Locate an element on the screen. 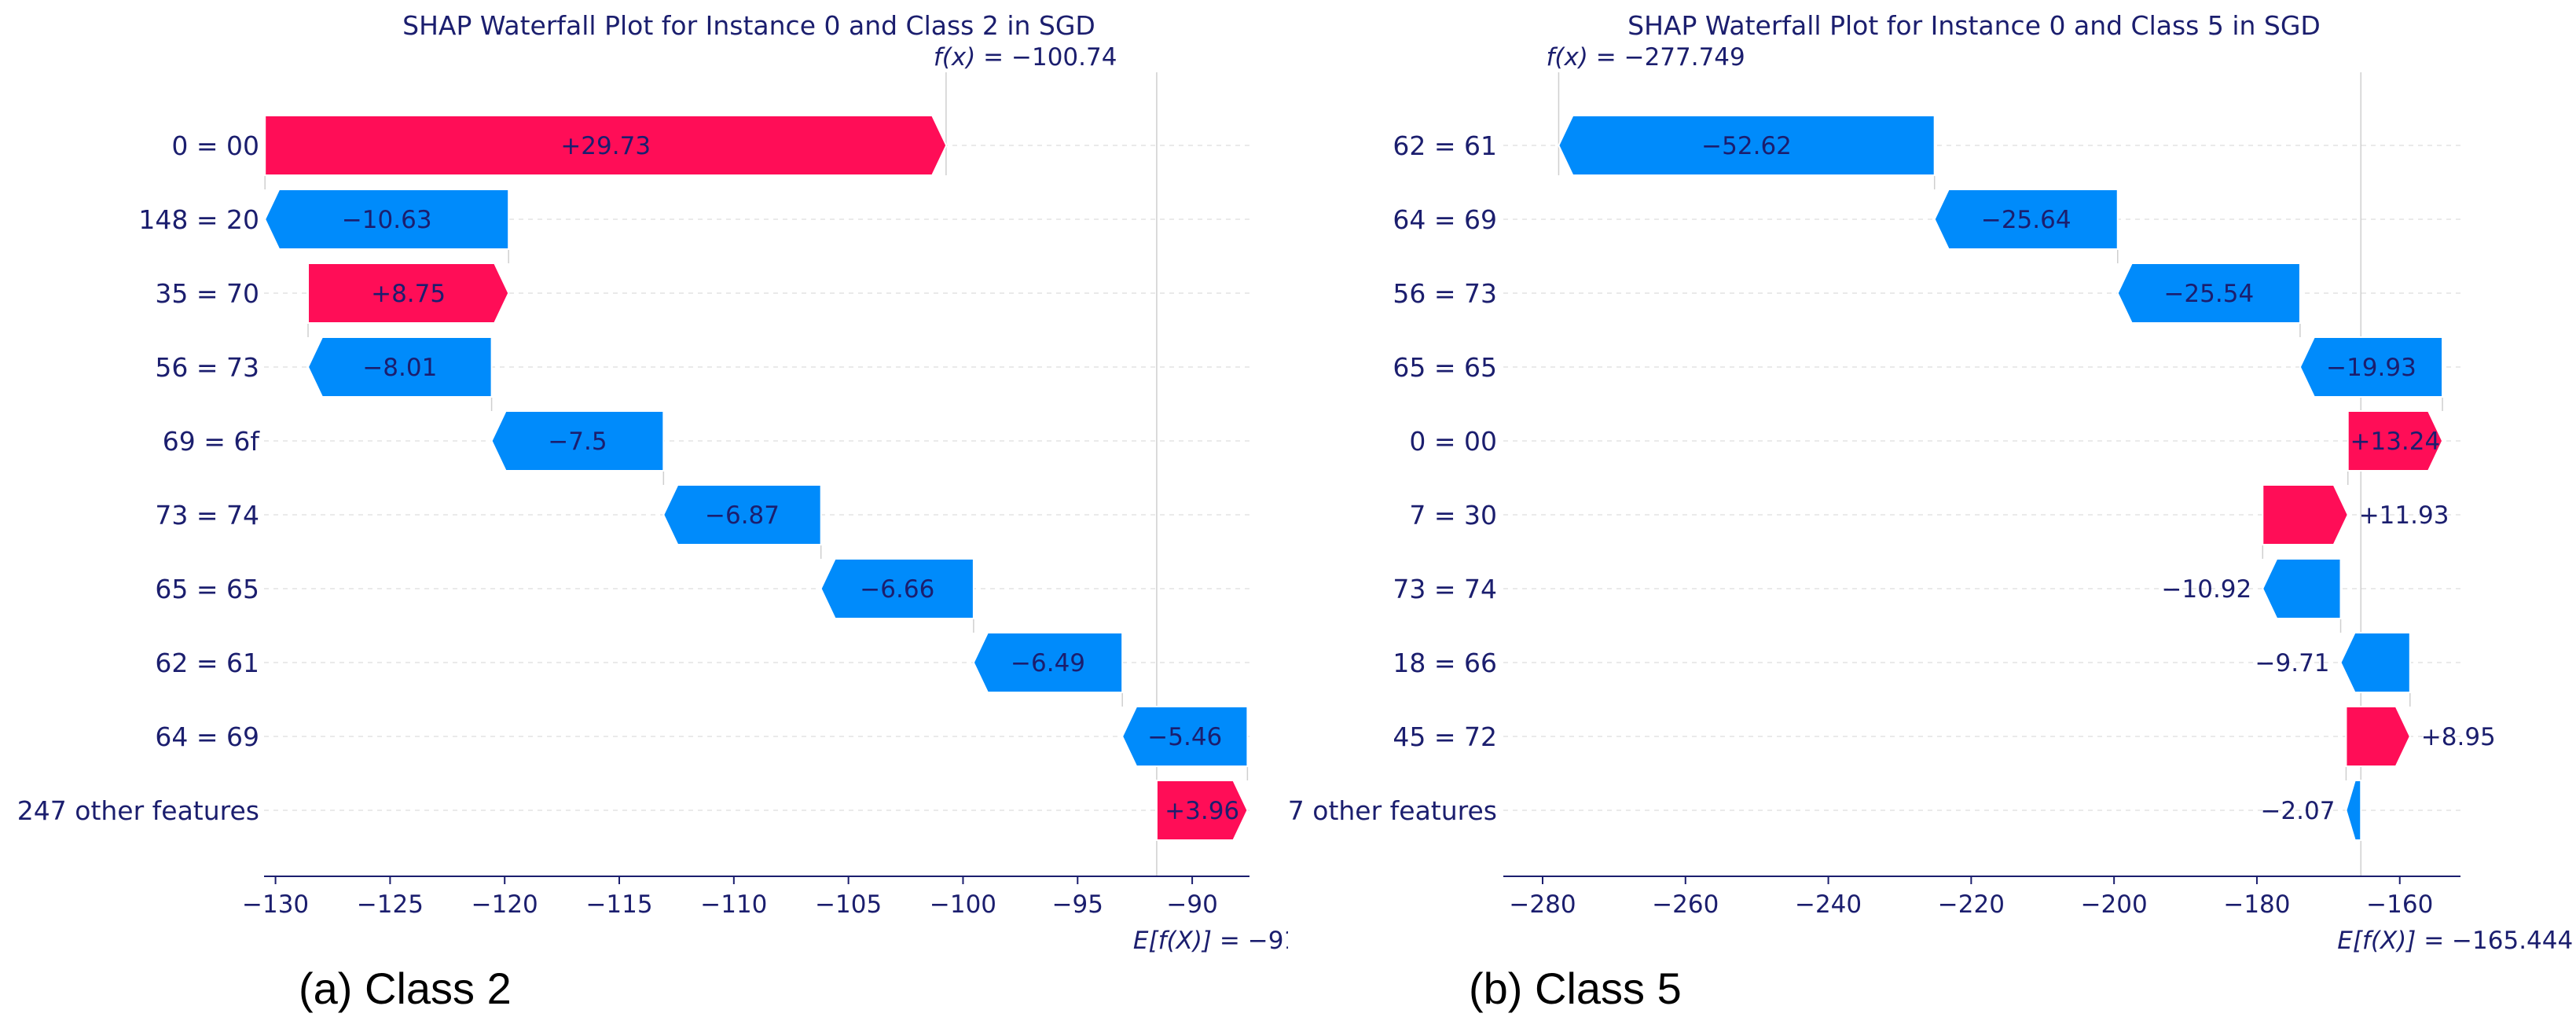  c1-feature-label-8: 18 = 66 is located at coordinates (1445, 663).